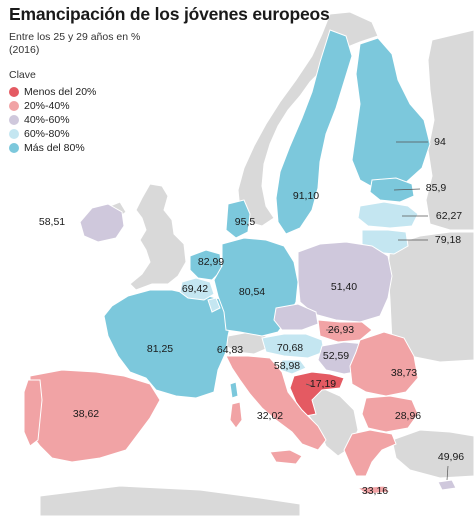 The image size is (474, 516). I want to click on value-sweden: 91,10, so click(306, 195).